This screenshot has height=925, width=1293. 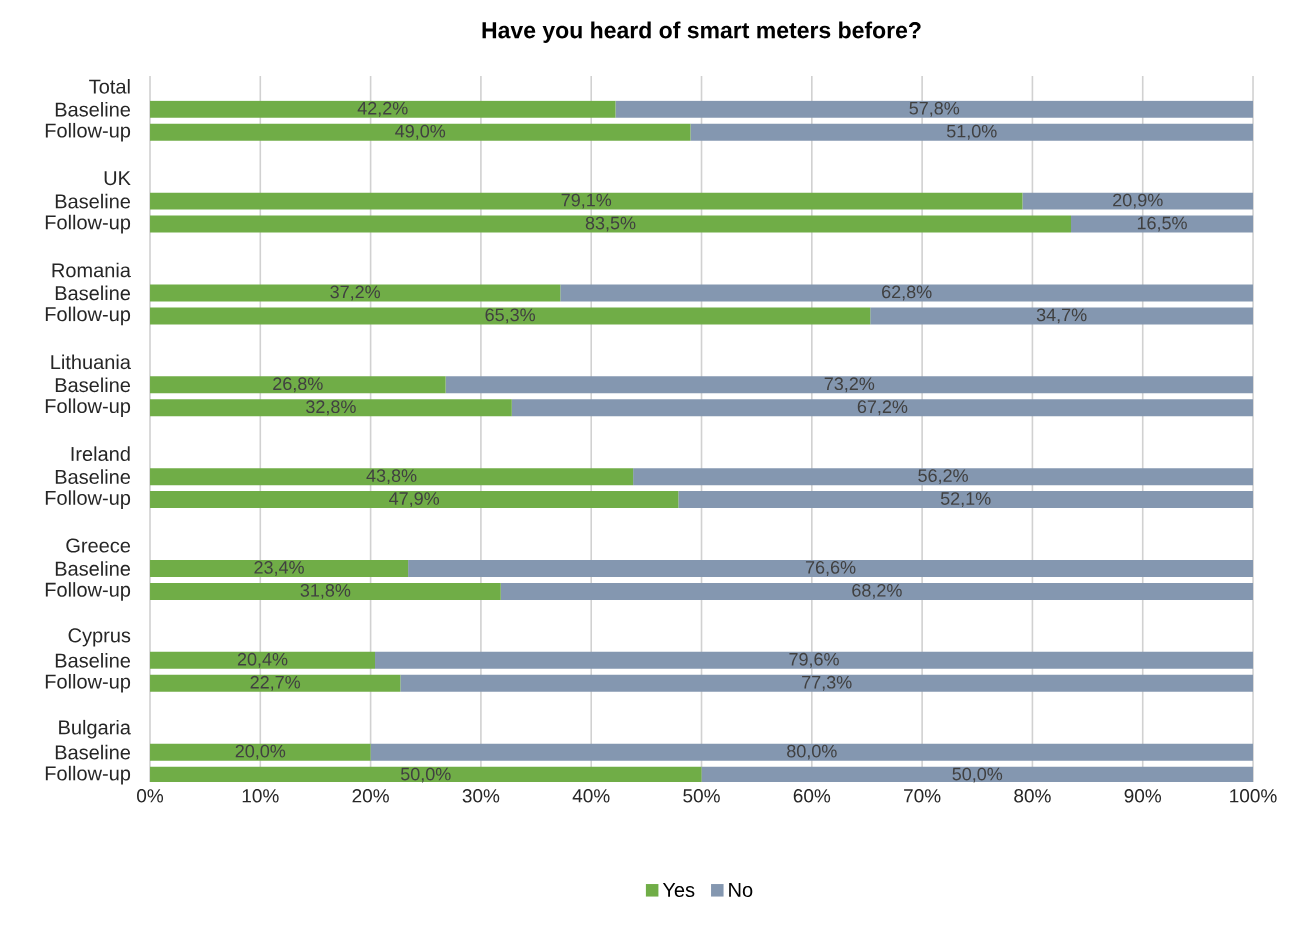 I want to click on data-label: 79,6%, so click(x=814, y=660).